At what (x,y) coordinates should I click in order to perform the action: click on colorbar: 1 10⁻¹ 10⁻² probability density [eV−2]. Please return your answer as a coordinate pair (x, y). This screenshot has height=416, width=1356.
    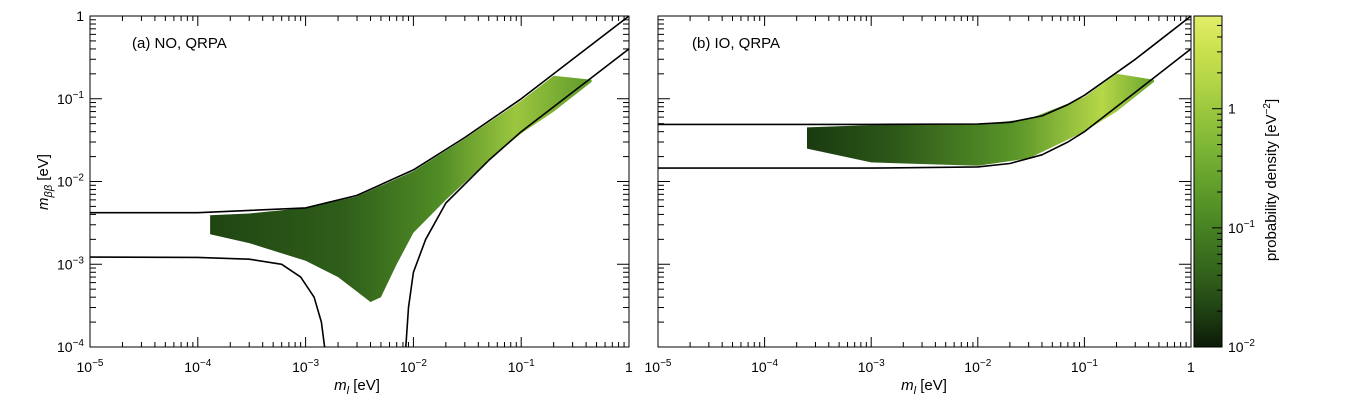
    Looking at the image, I should click on (1236, 185).